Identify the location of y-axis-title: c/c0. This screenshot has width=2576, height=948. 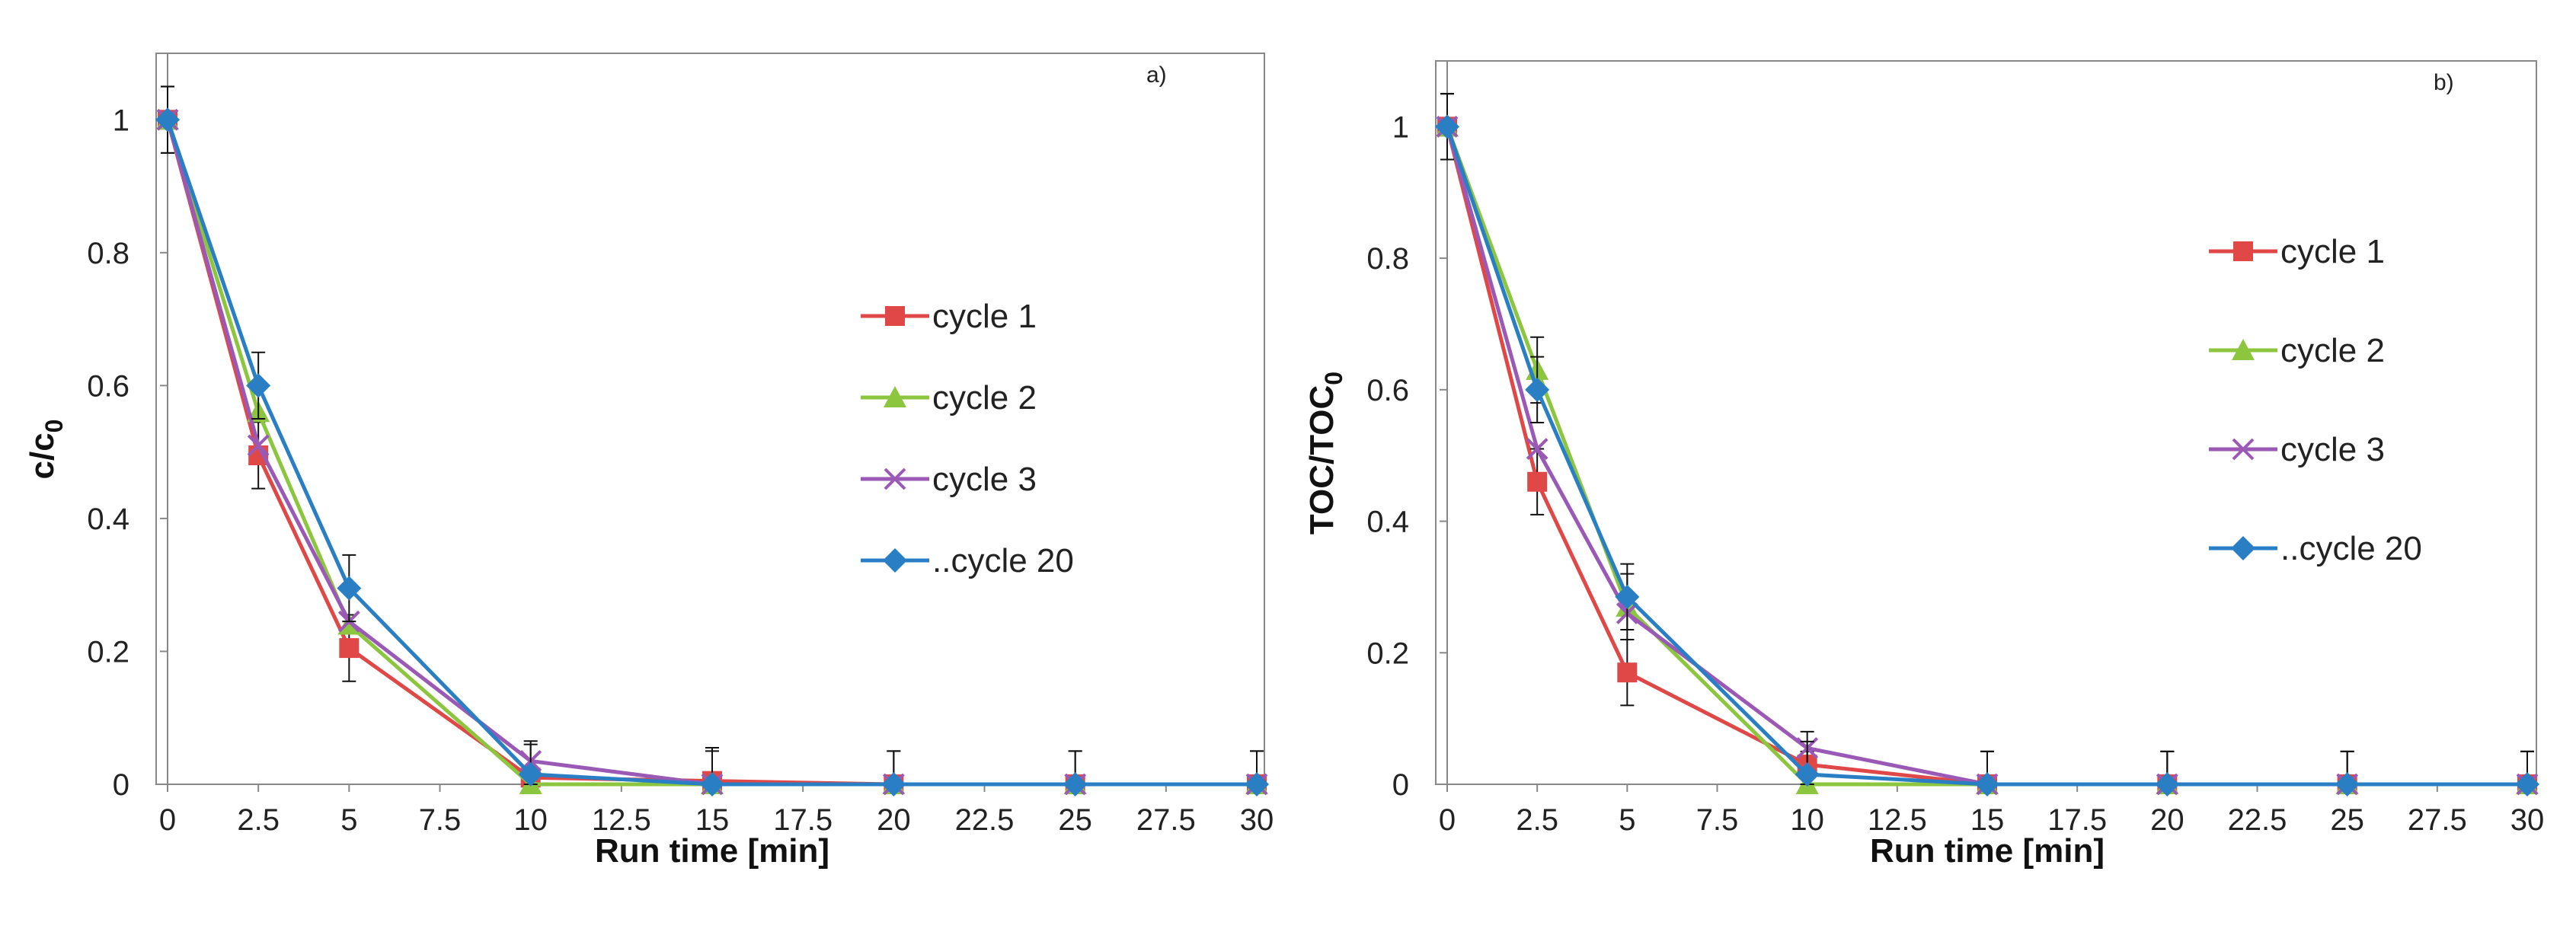
(46, 450).